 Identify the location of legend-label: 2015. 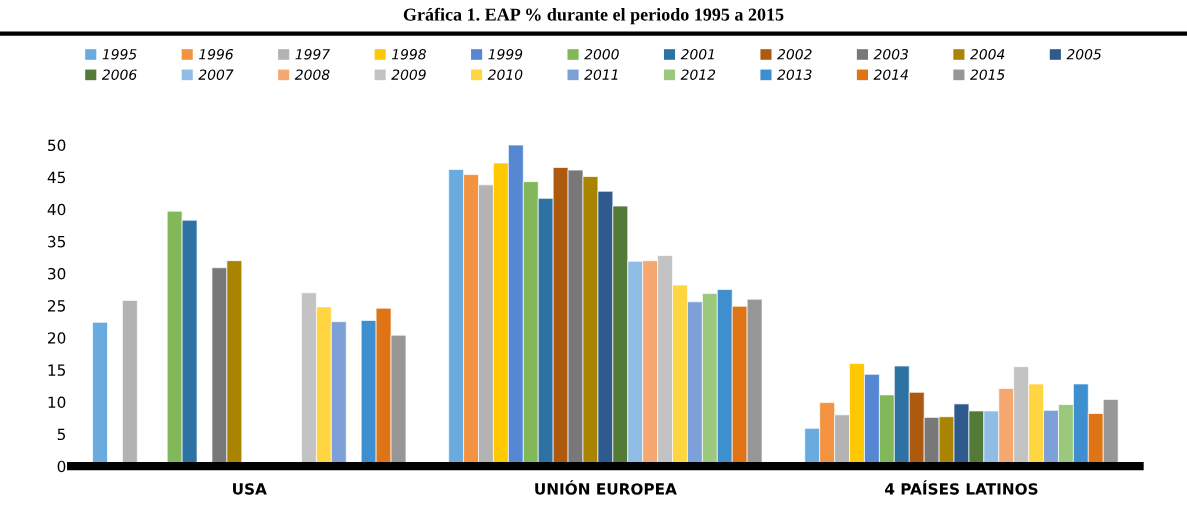
(987, 74).